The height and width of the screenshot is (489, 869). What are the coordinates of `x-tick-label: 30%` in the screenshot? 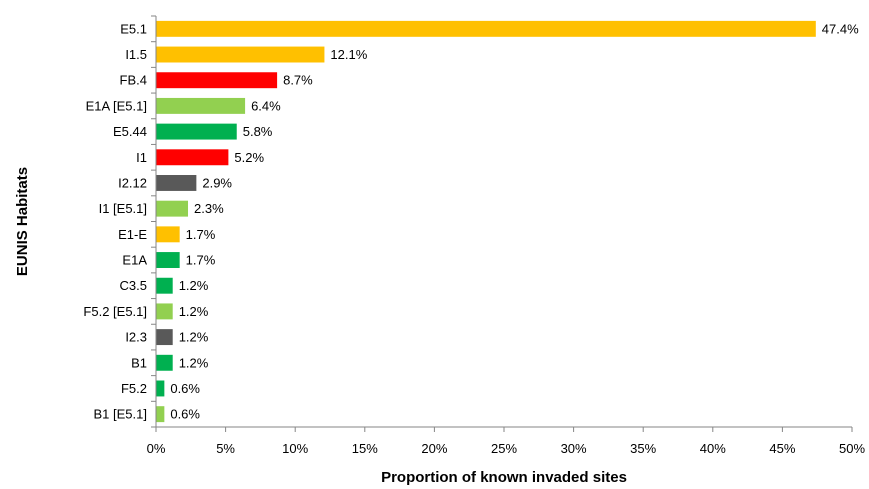 It's located at (574, 448).